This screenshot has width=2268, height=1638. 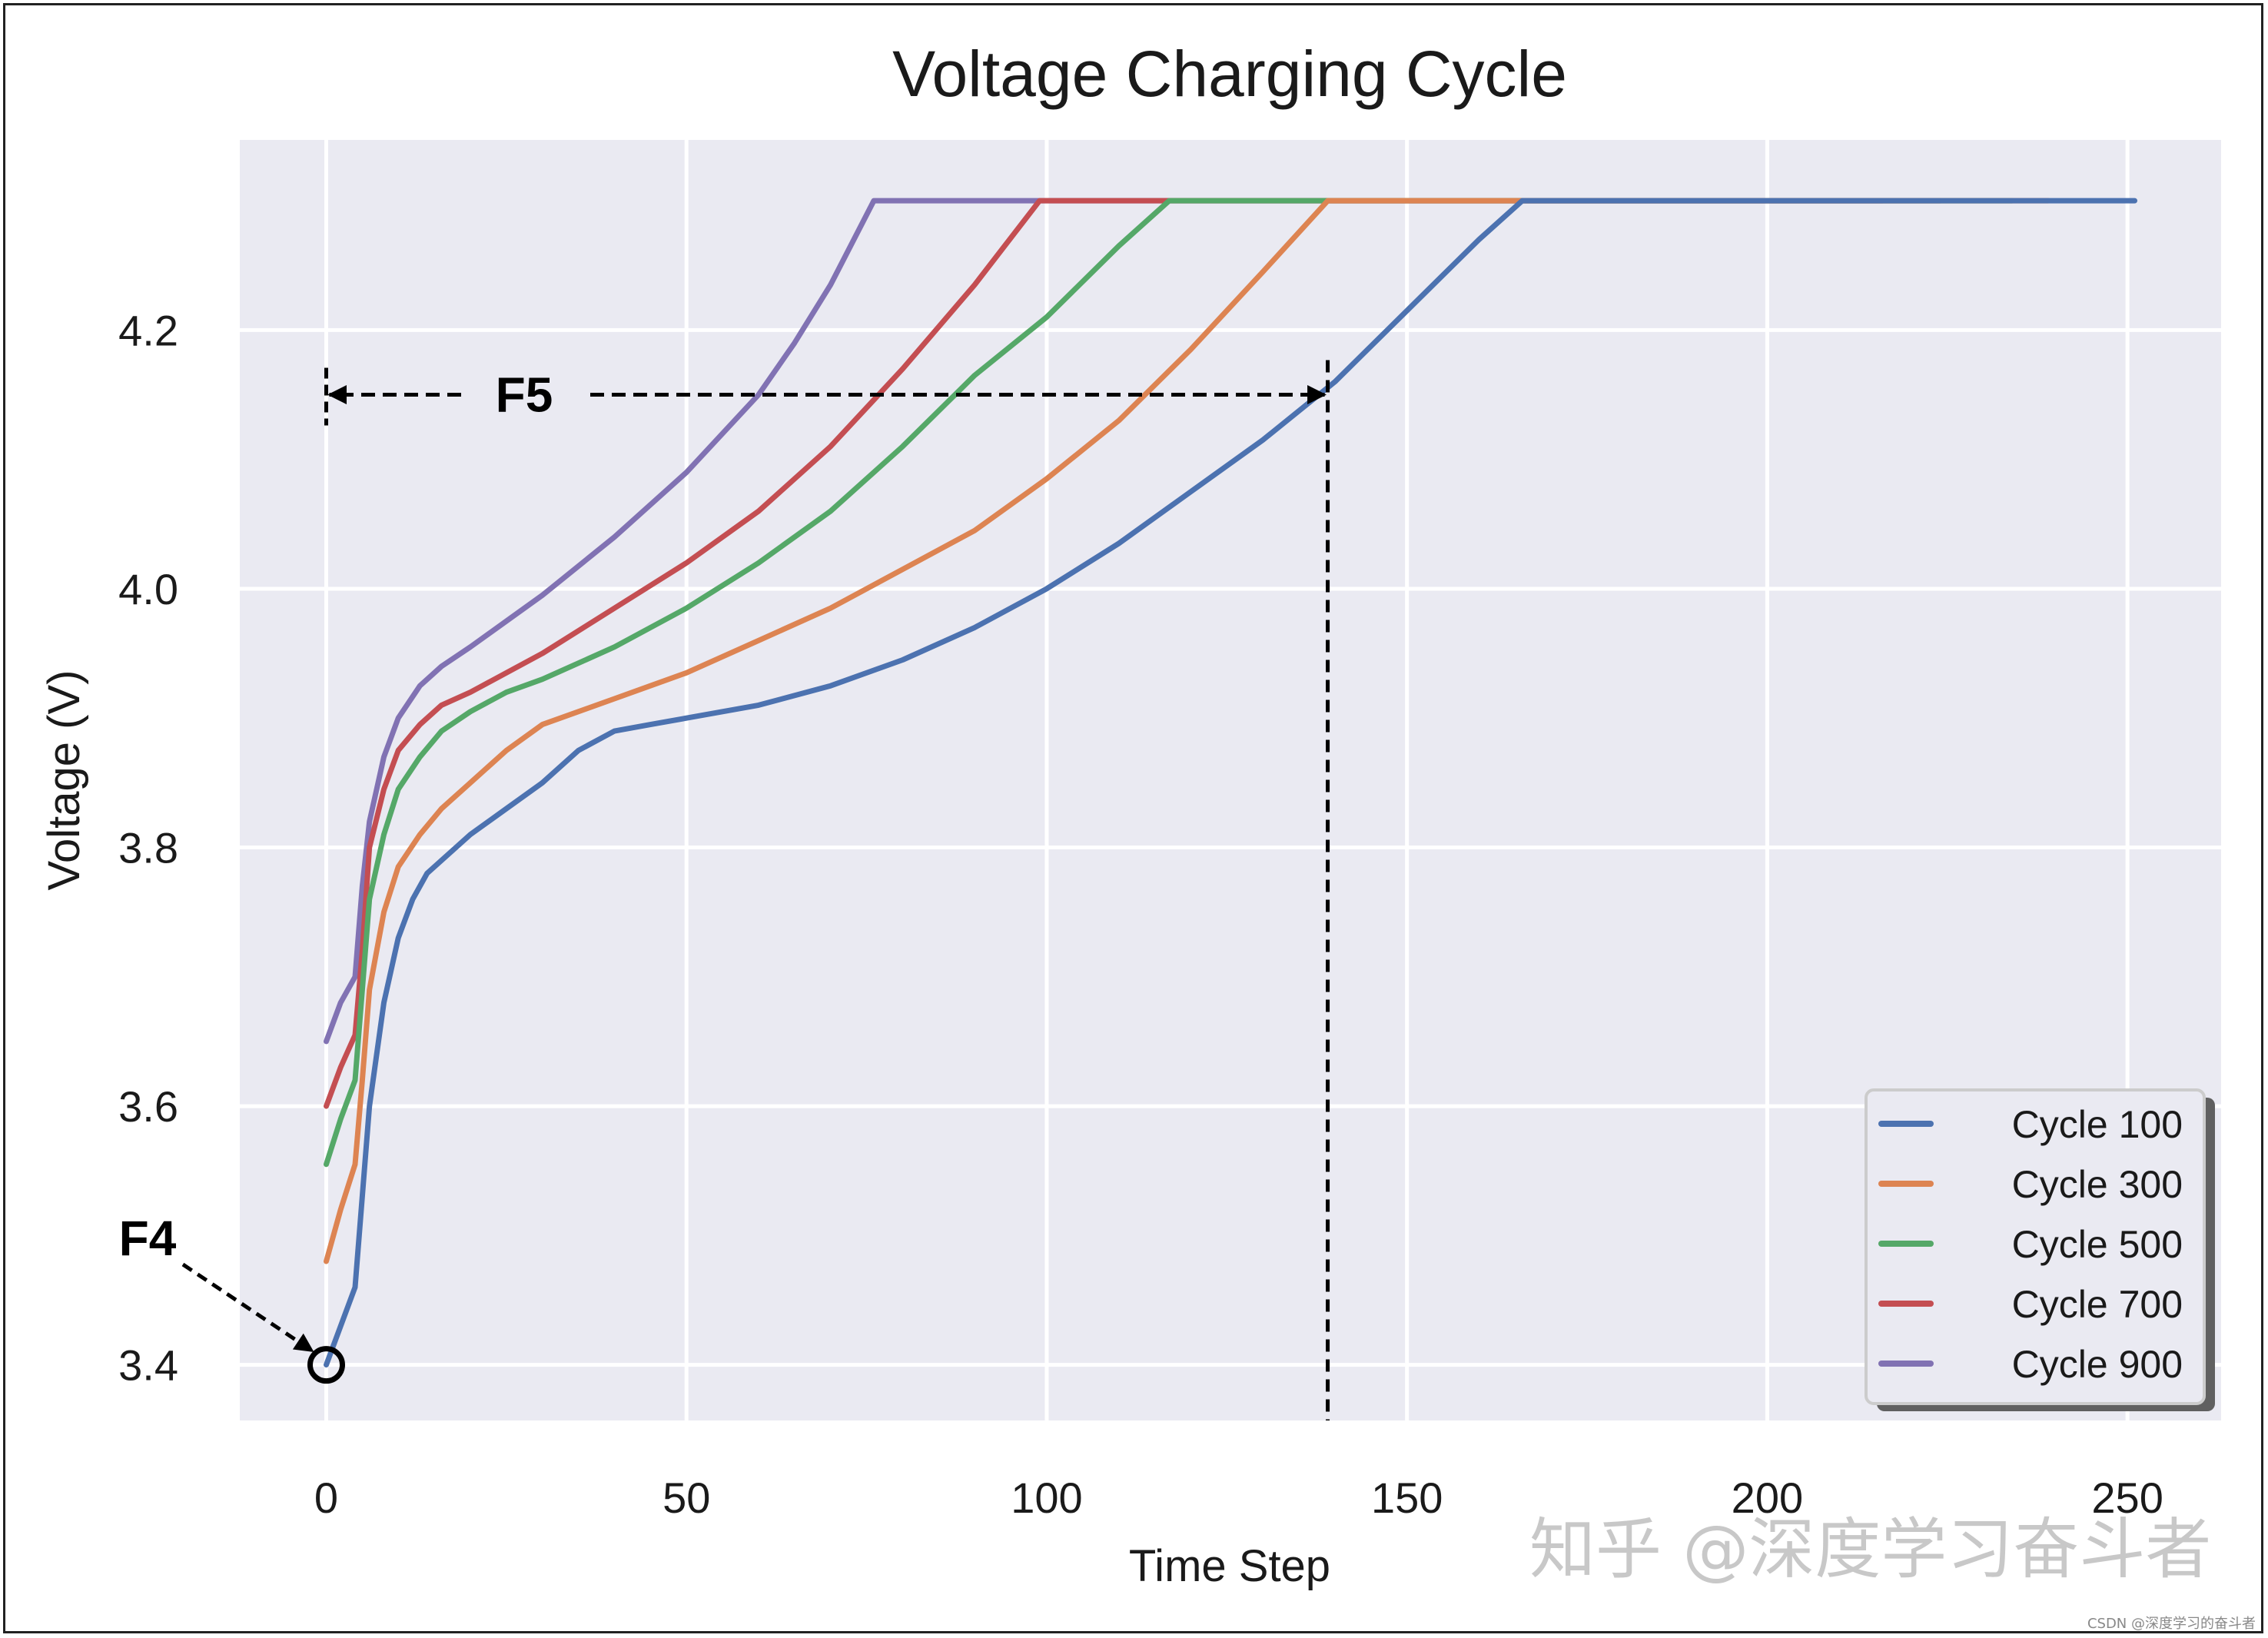 What do you see at coordinates (1238, 1498) in the screenshot?
I see `x-tick-labels: 0 50 100 150 200 250` at bounding box center [1238, 1498].